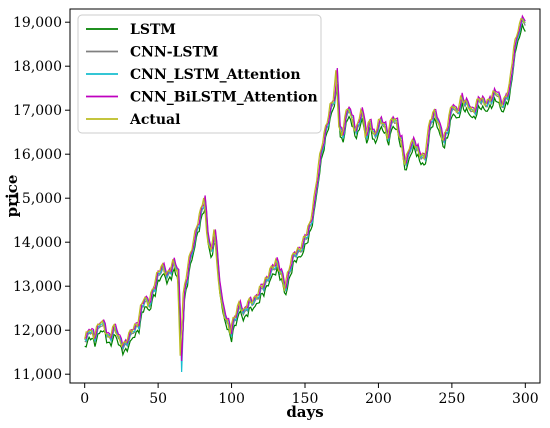 Image resolution: width=550 pixels, height=428 pixels. Describe the element at coordinates (378, 399) in the screenshot. I see `x-tick-label: 200` at that location.